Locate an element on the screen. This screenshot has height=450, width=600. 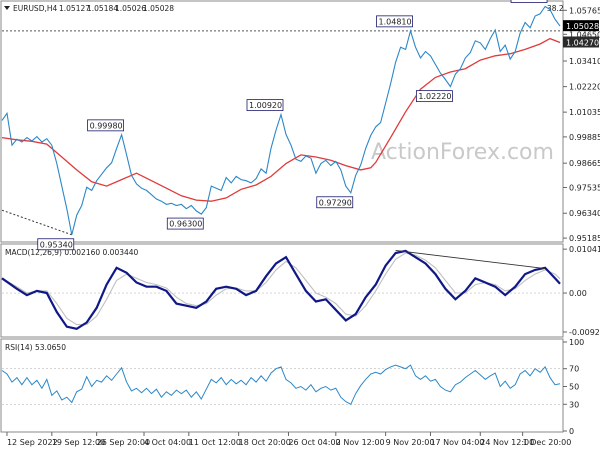
price-y-tick-label: 1.01035 is located at coordinates (584, 112).